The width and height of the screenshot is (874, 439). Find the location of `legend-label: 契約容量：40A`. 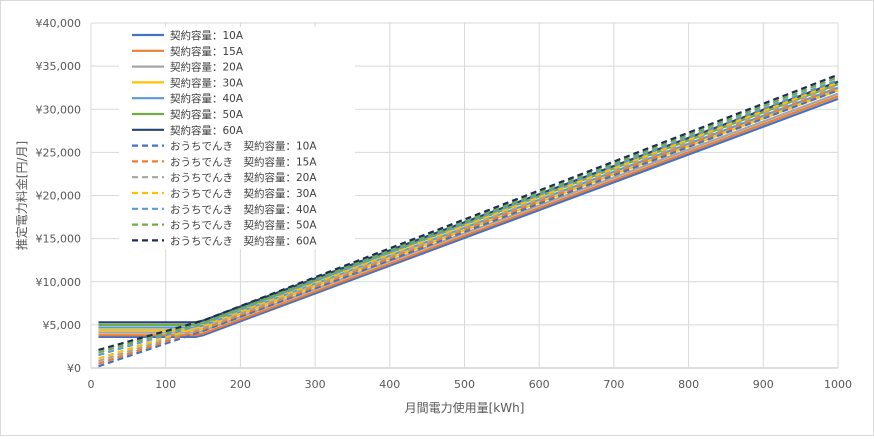

legend-label: 契約容量：40A is located at coordinates (207, 98).